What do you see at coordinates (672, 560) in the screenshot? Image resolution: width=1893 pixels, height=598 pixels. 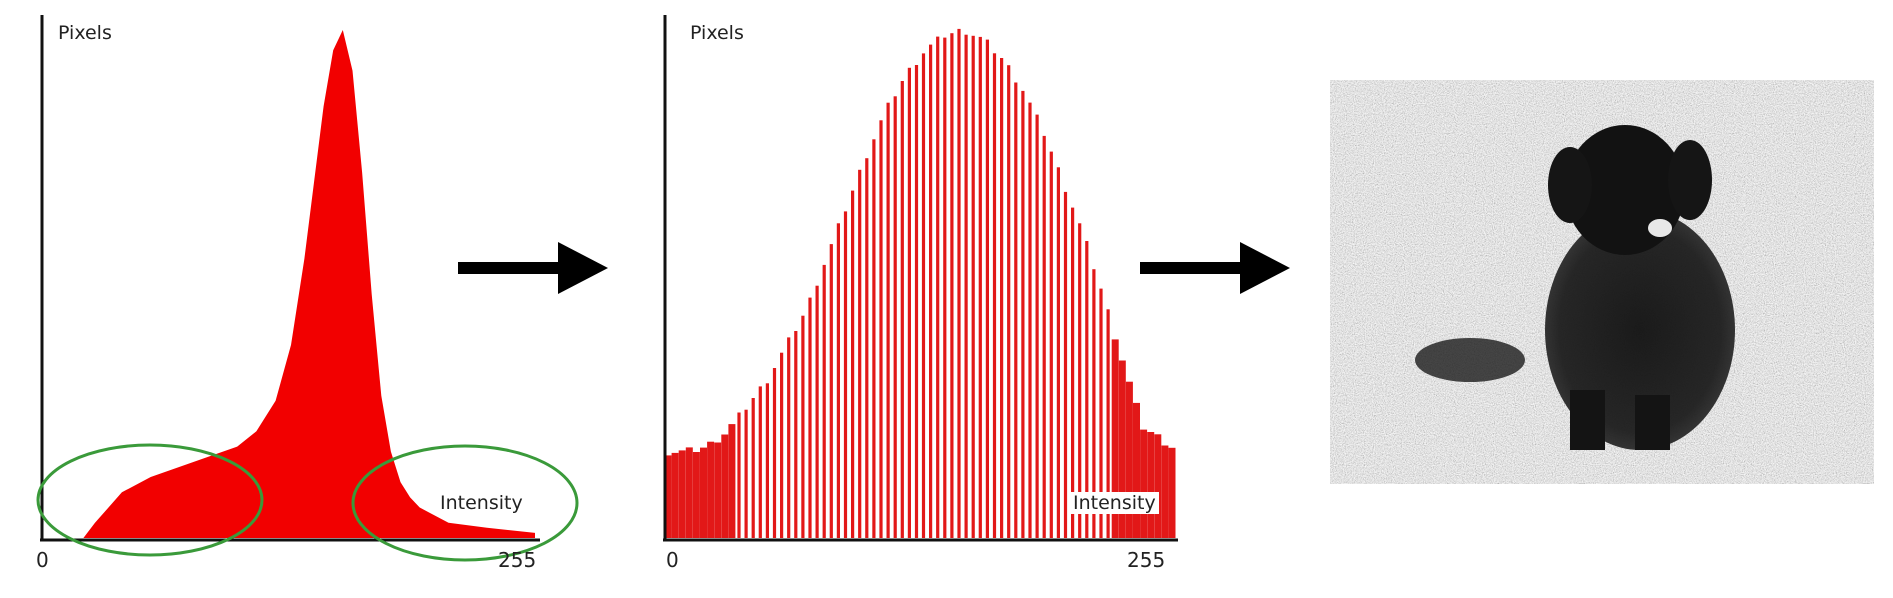 I see `equalized-x-tick-min: 0` at bounding box center [672, 560].